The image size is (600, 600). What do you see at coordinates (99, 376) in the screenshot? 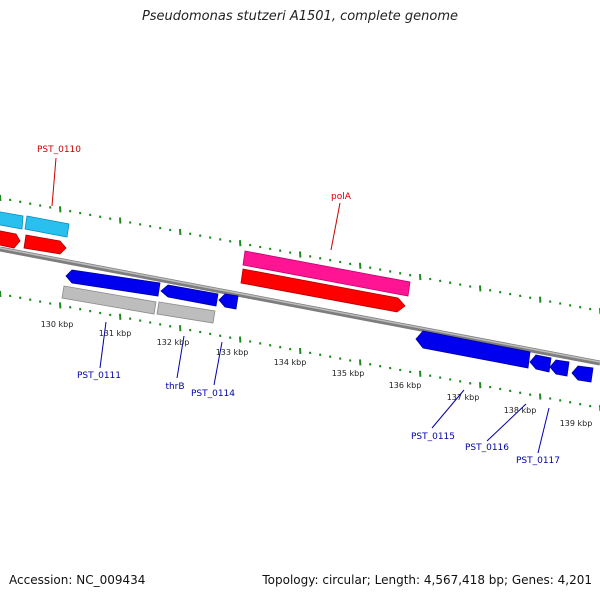
I see `feature-label: PST_0111` at bounding box center [99, 376].